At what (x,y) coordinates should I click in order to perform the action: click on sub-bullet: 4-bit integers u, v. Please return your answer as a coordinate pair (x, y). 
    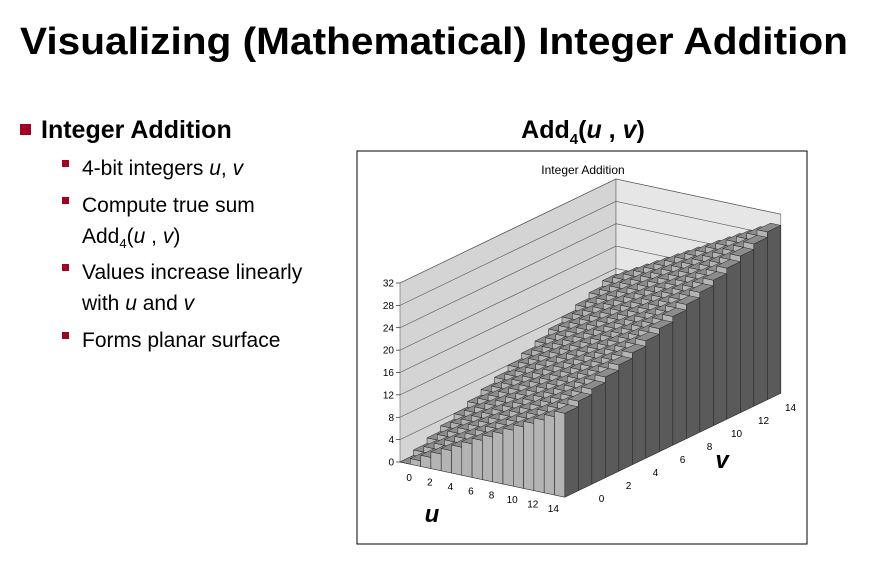
    Looking at the image, I should click on (163, 168).